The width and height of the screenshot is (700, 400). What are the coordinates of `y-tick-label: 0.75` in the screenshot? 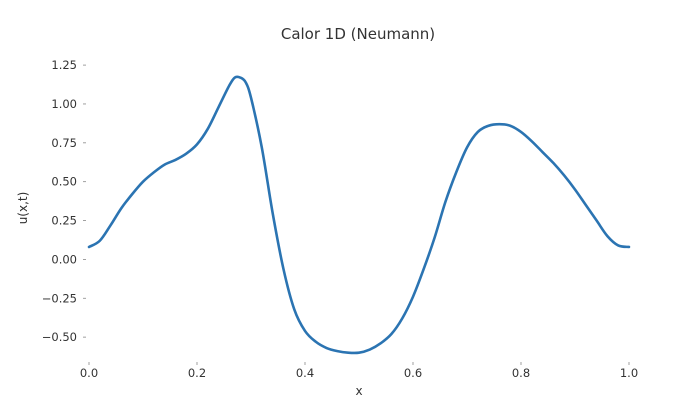 It's located at (64, 143).